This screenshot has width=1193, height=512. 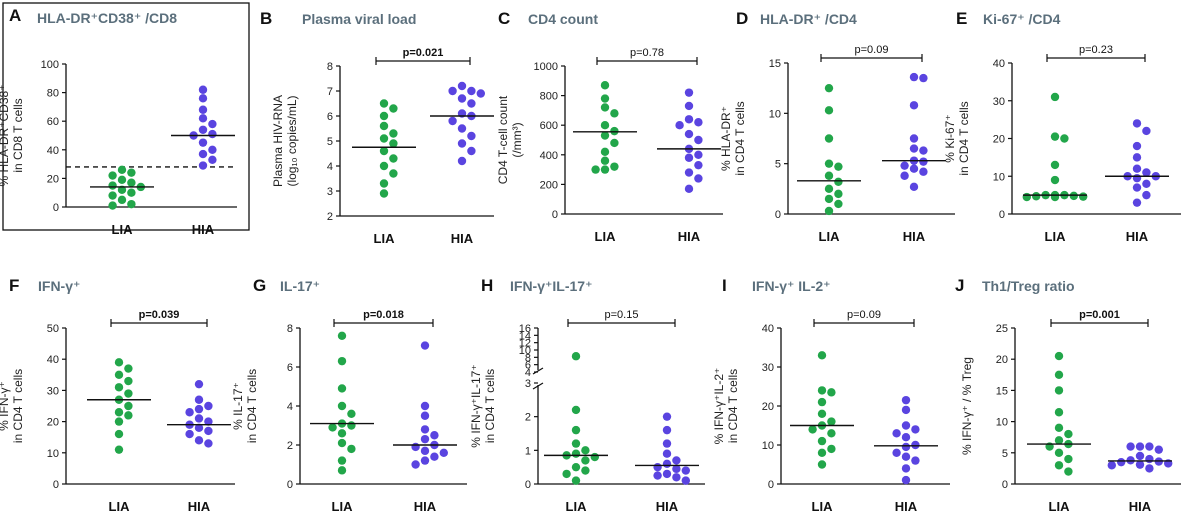 I want to click on y-tick-label: 8, so click(x=290, y=329).